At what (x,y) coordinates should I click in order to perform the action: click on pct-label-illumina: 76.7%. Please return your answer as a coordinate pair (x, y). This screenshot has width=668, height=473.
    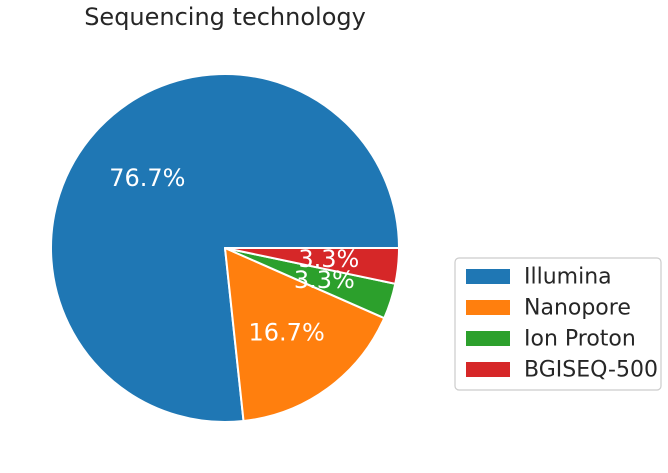
    Looking at the image, I should click on (147, 178).